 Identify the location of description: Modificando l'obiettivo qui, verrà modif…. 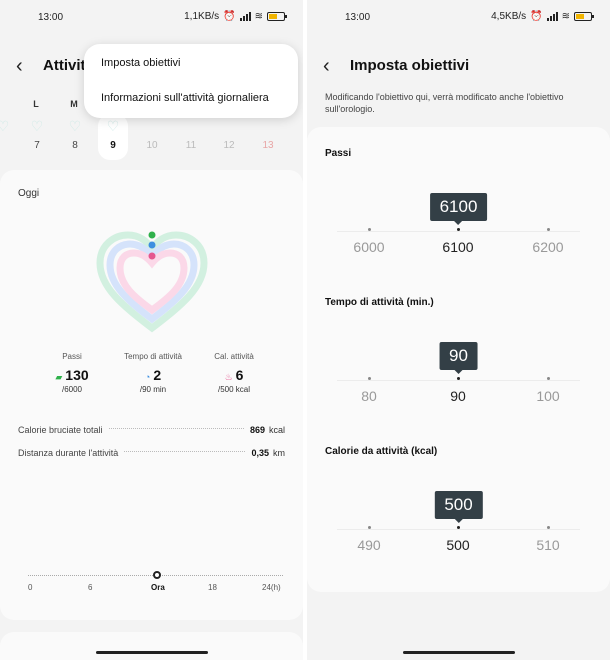
(444, 103).